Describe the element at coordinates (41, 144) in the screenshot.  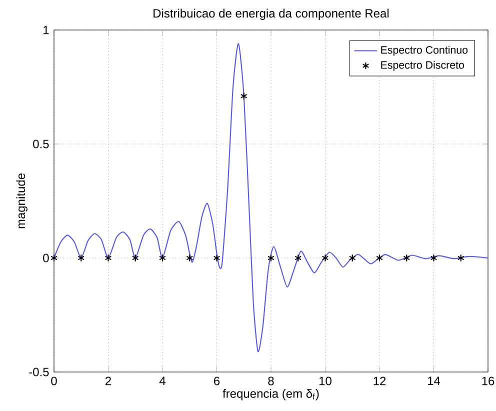
I see `y-tick-label: 0.5` at that location.